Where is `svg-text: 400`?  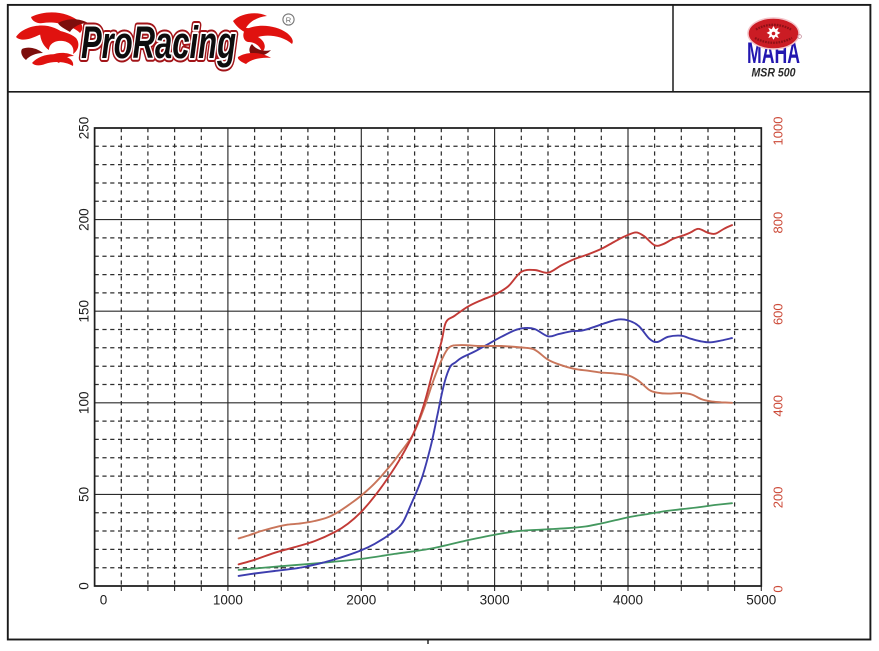
svg-text: 400 is located at coordinates (778, 406).